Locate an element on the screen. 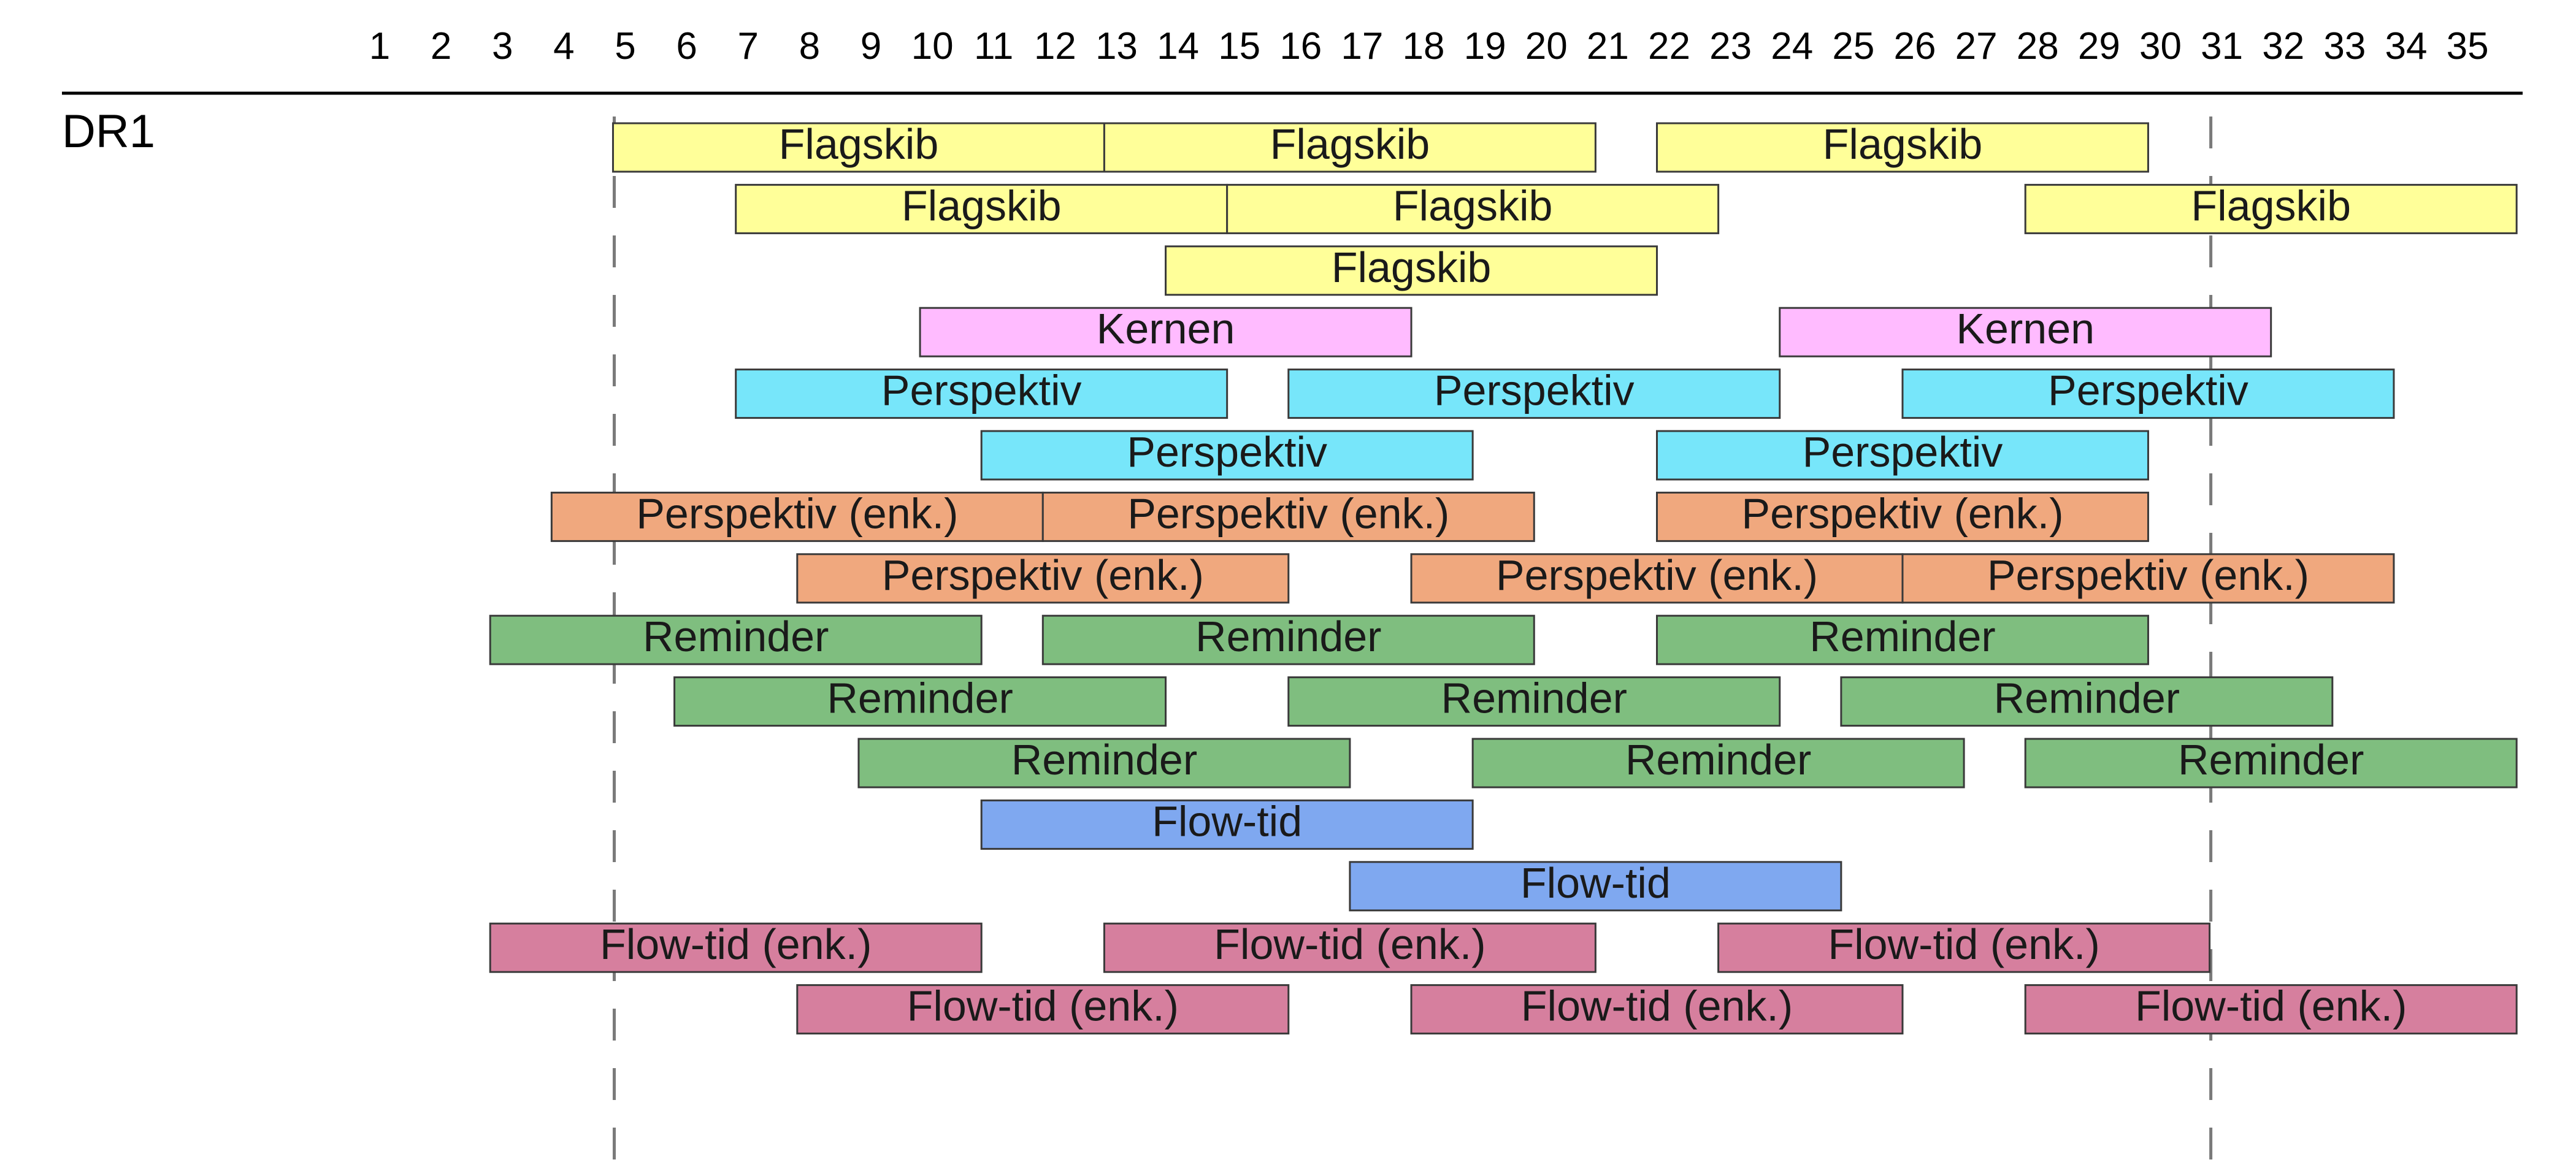 Image resolution: width=2576 pixels, height=1165 pixels. program-bar: Flow-tid is located at coordinates (1595, 885).